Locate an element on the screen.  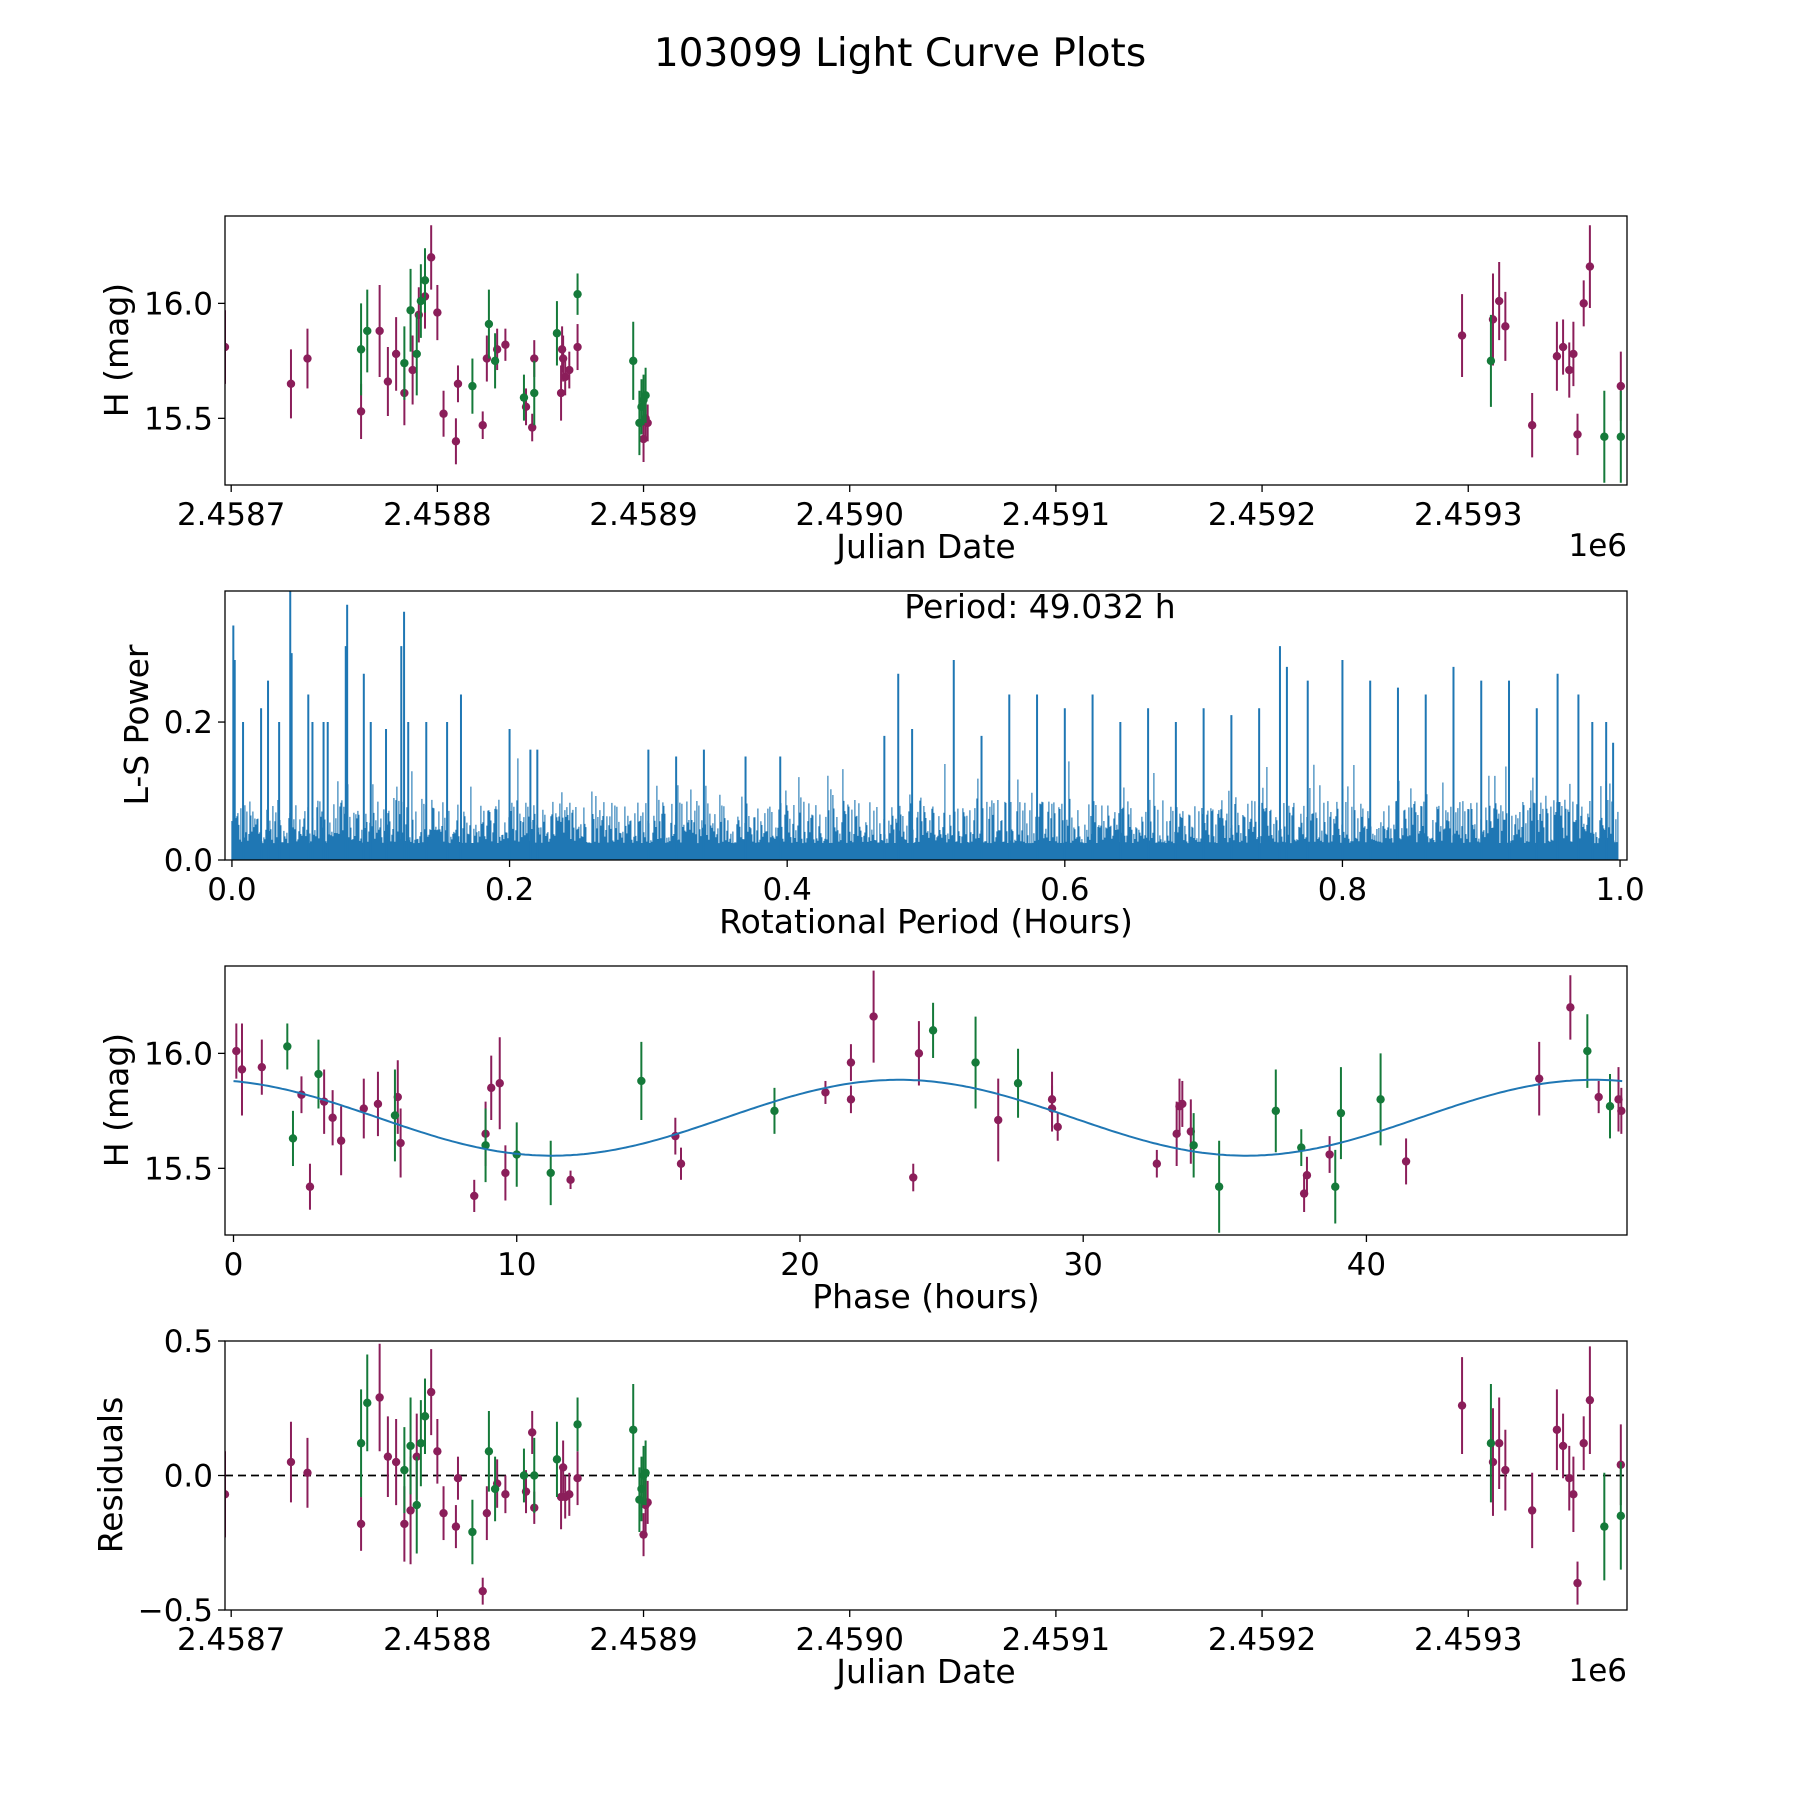
x-tick-label: 2.4587 is located at coordinates (231, 515).